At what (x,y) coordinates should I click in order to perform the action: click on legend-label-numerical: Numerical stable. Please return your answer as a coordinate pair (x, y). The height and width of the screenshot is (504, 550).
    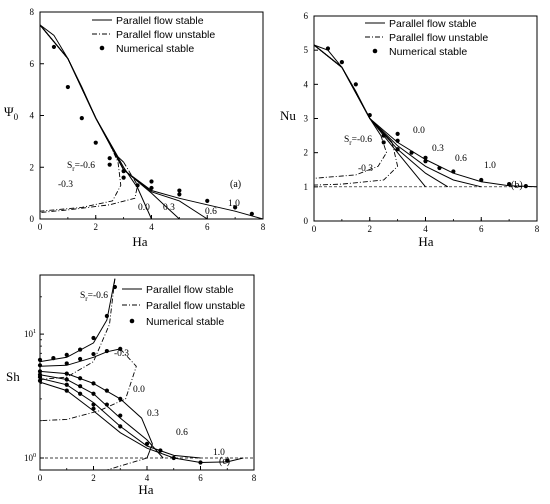
    Looking at the image, I should click on (428, 52).